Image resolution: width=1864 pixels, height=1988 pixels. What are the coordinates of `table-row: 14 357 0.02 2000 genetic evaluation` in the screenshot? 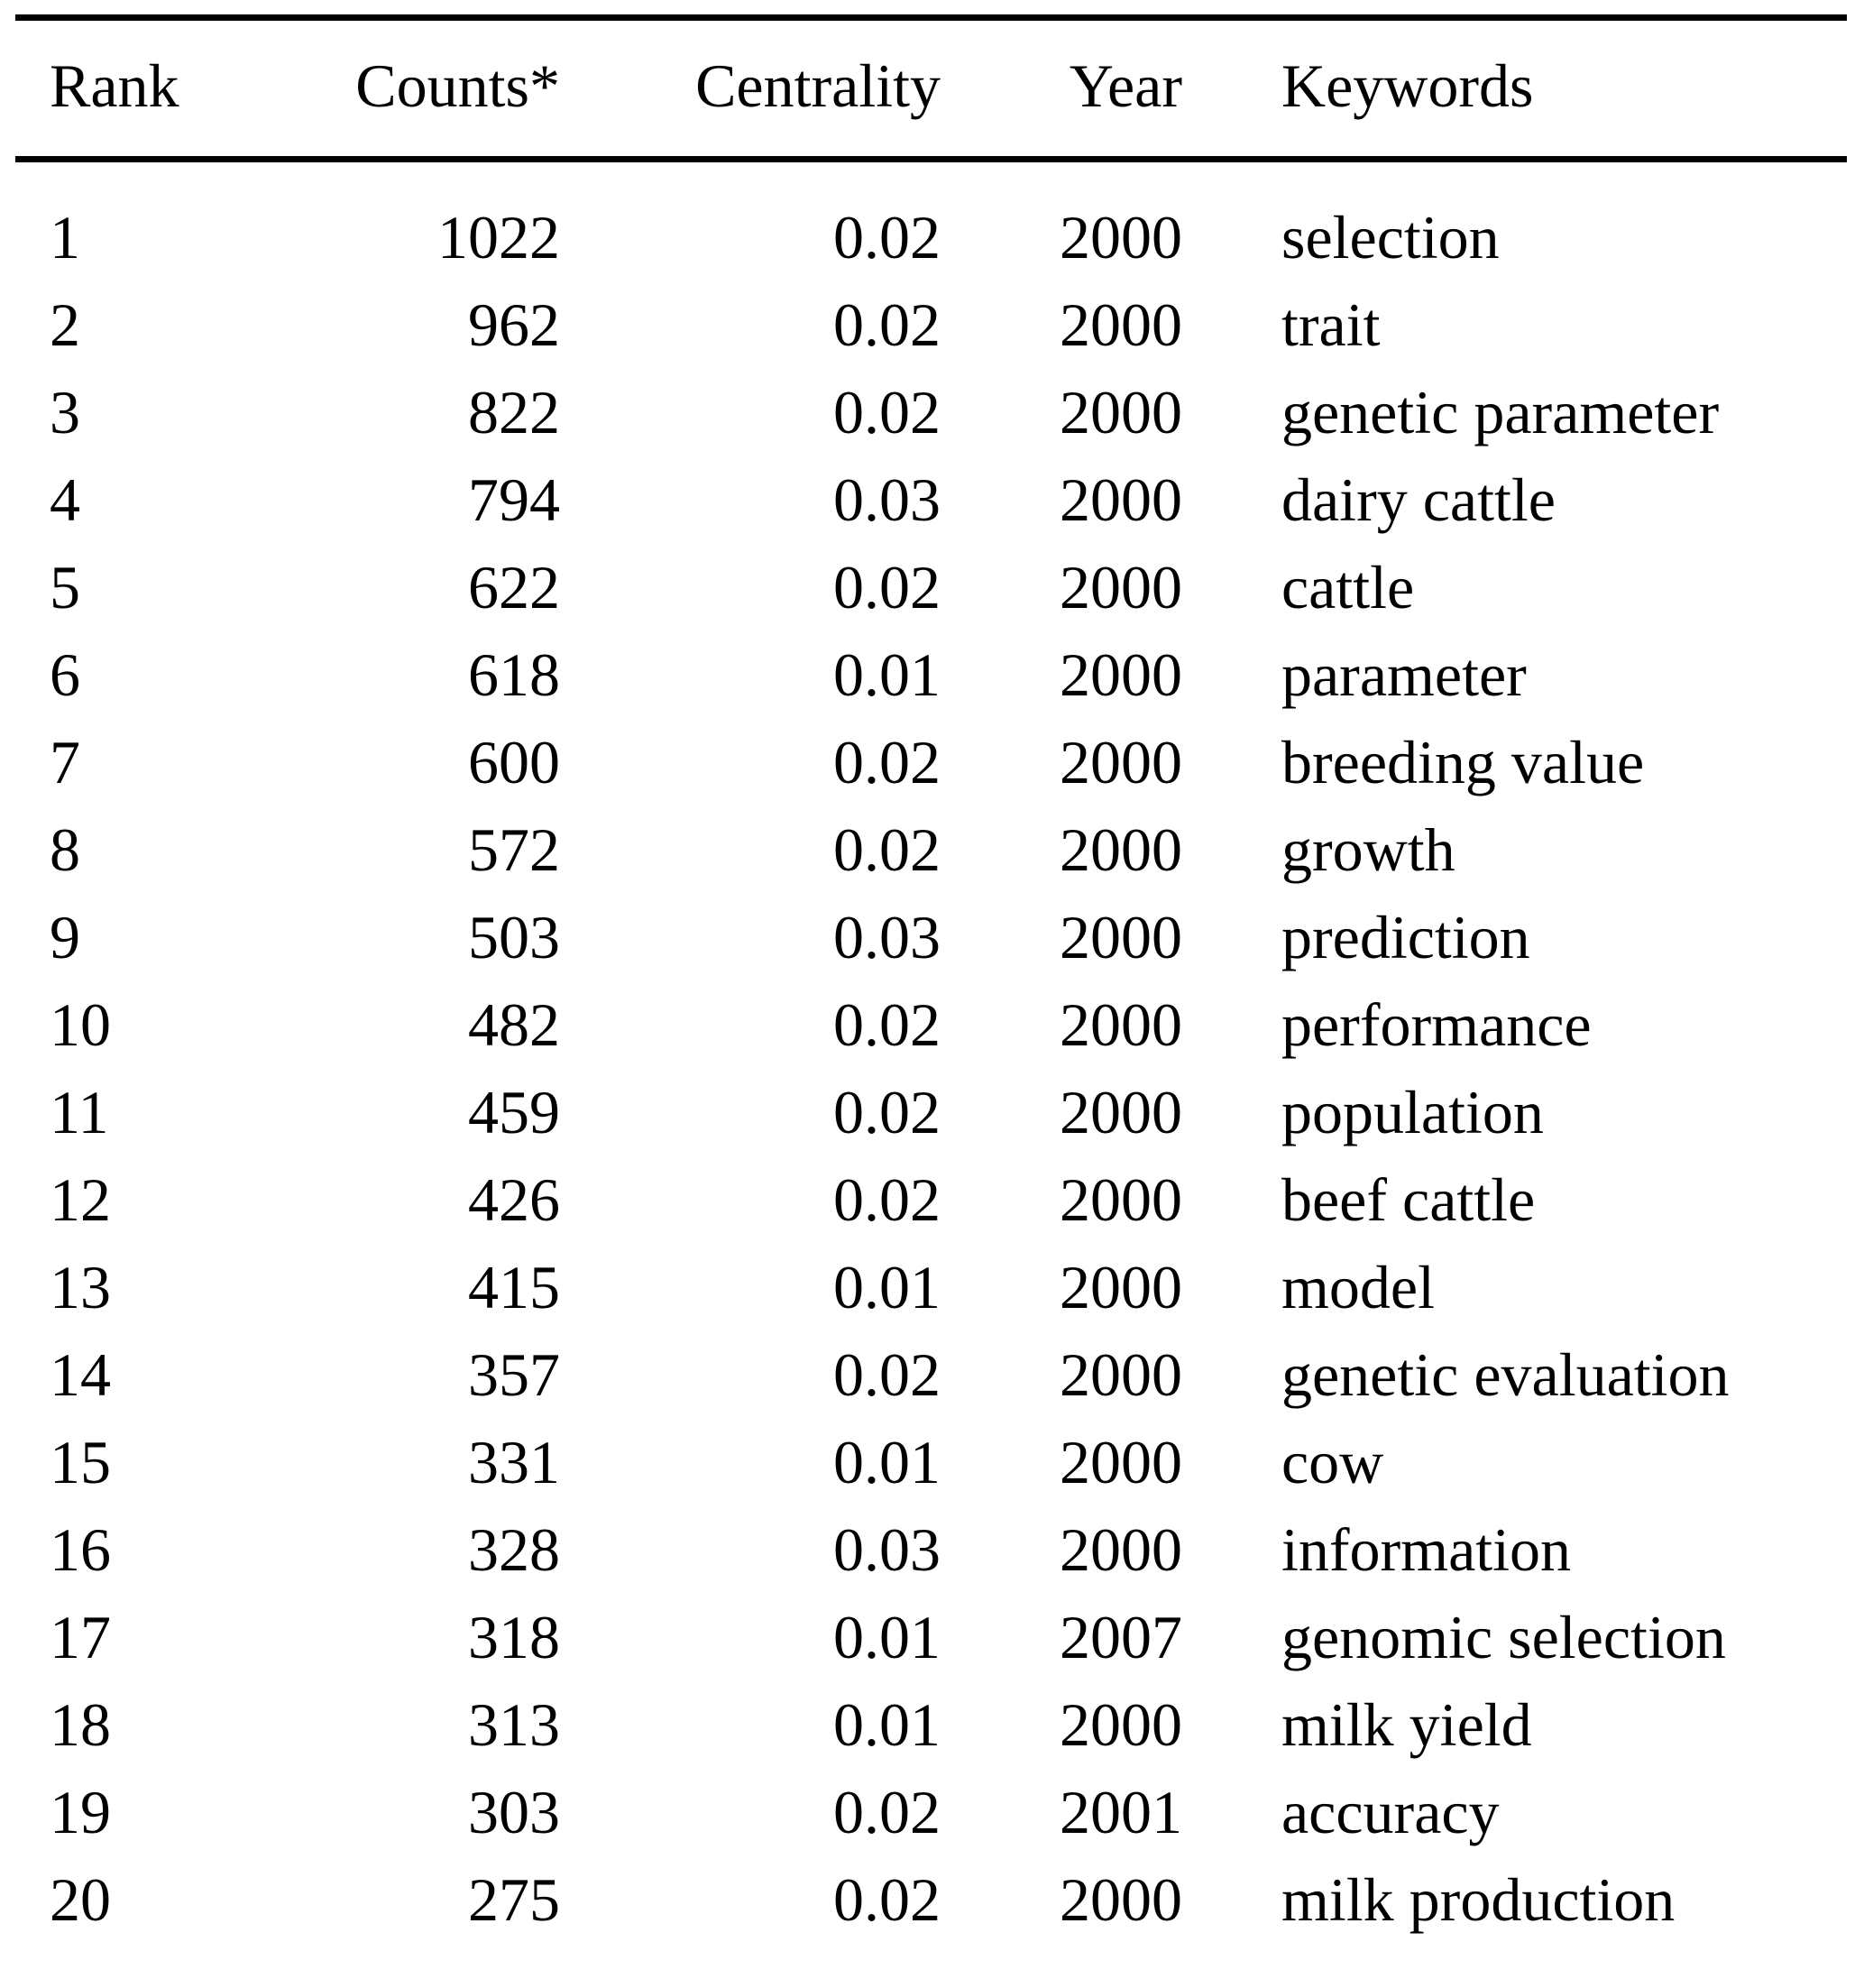 It's located at (931, 1374).